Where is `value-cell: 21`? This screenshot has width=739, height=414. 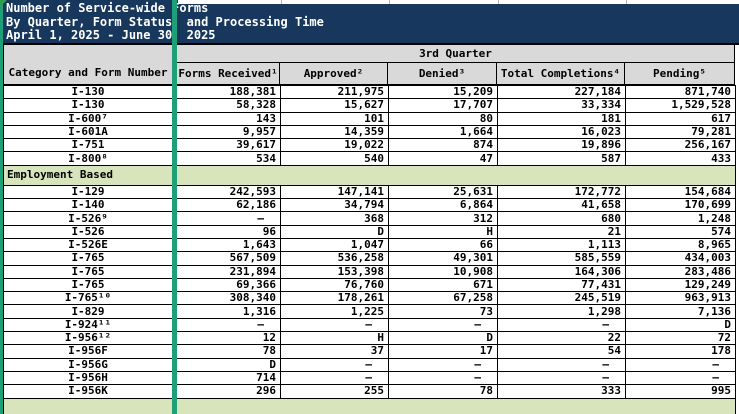
value-cell: 21 is located at coordinates (561, 231).